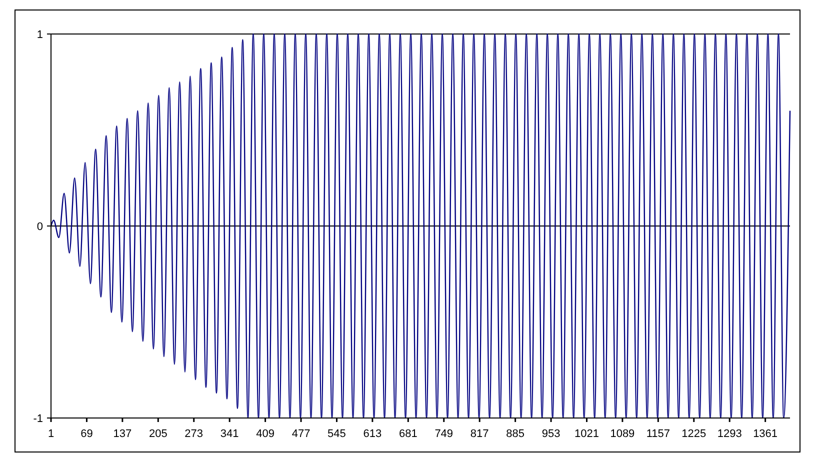 The image size is (813, 467). Describe the element at coordinates (86, 434) in the screenshot. I see `x-tick-label: 69` at that location.